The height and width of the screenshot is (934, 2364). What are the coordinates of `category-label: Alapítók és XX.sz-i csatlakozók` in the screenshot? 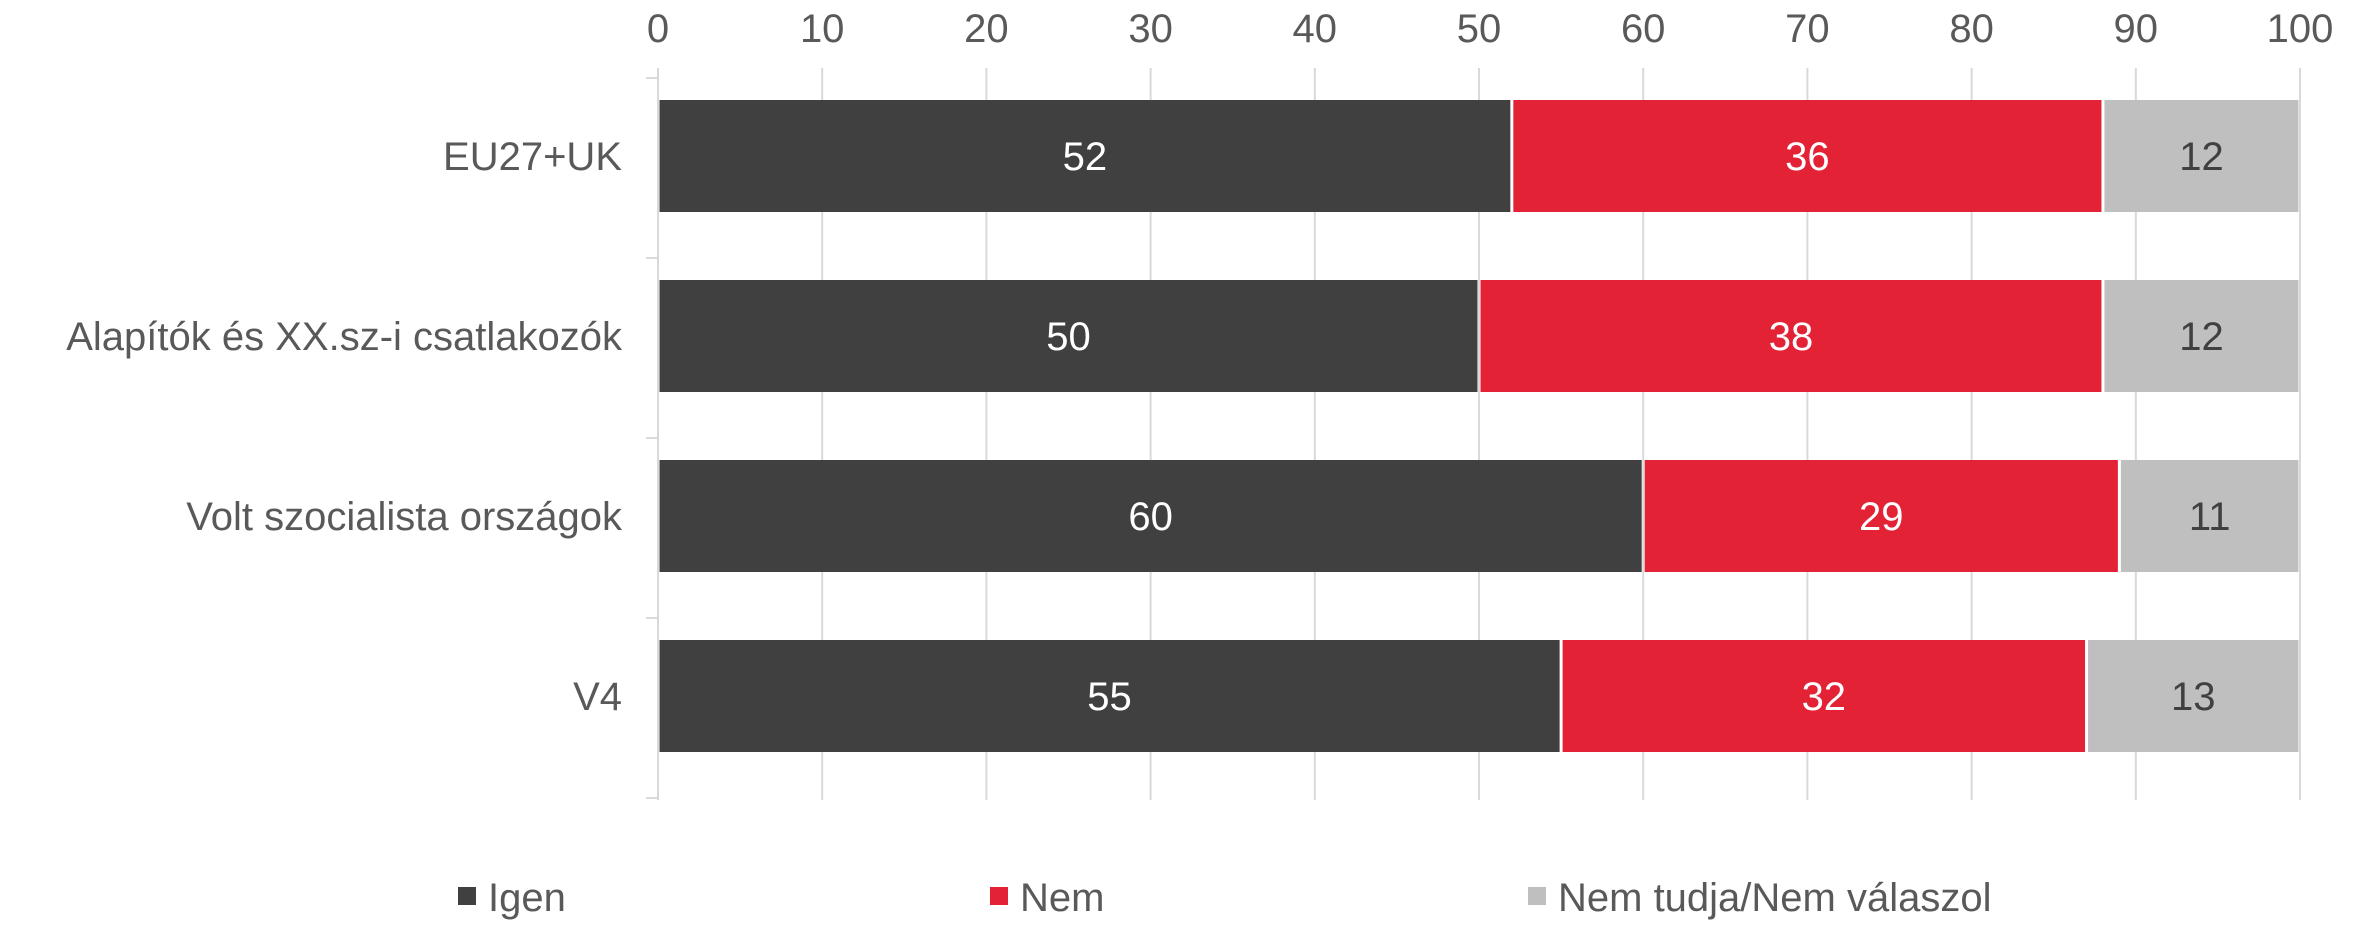 It's located at (344, 337).